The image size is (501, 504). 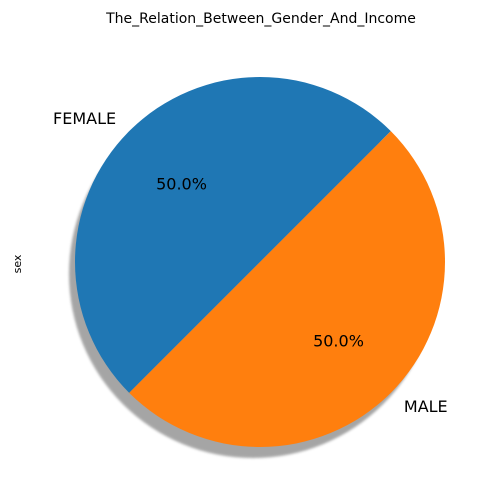 What do you see at coordinates (260, 19) in the screenshot?
I see `chart-title: The_Relation_Between_Gender_And_Income` at bounding box center [260, 19].